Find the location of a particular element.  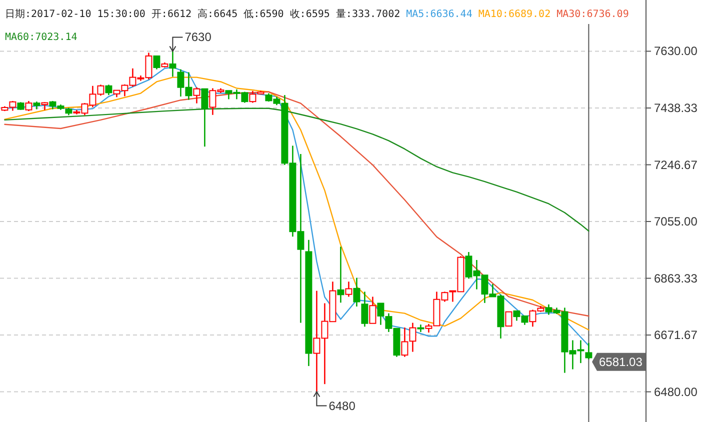

y-tick-label: 7630.00 is located at coordinates (676, 51).